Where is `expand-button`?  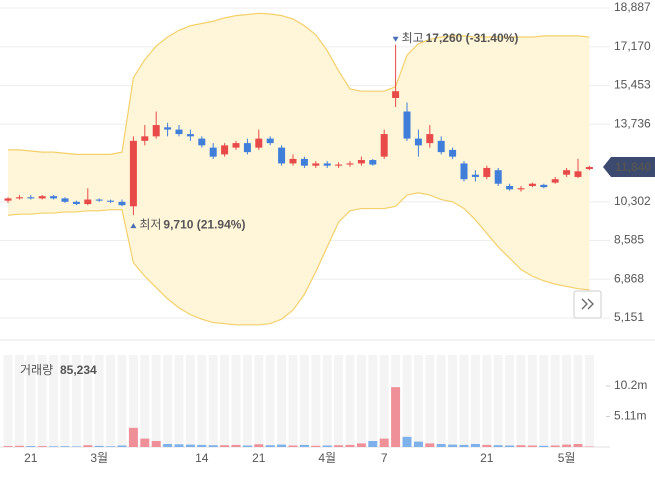
expand-button is located at coordinates (587, 304).